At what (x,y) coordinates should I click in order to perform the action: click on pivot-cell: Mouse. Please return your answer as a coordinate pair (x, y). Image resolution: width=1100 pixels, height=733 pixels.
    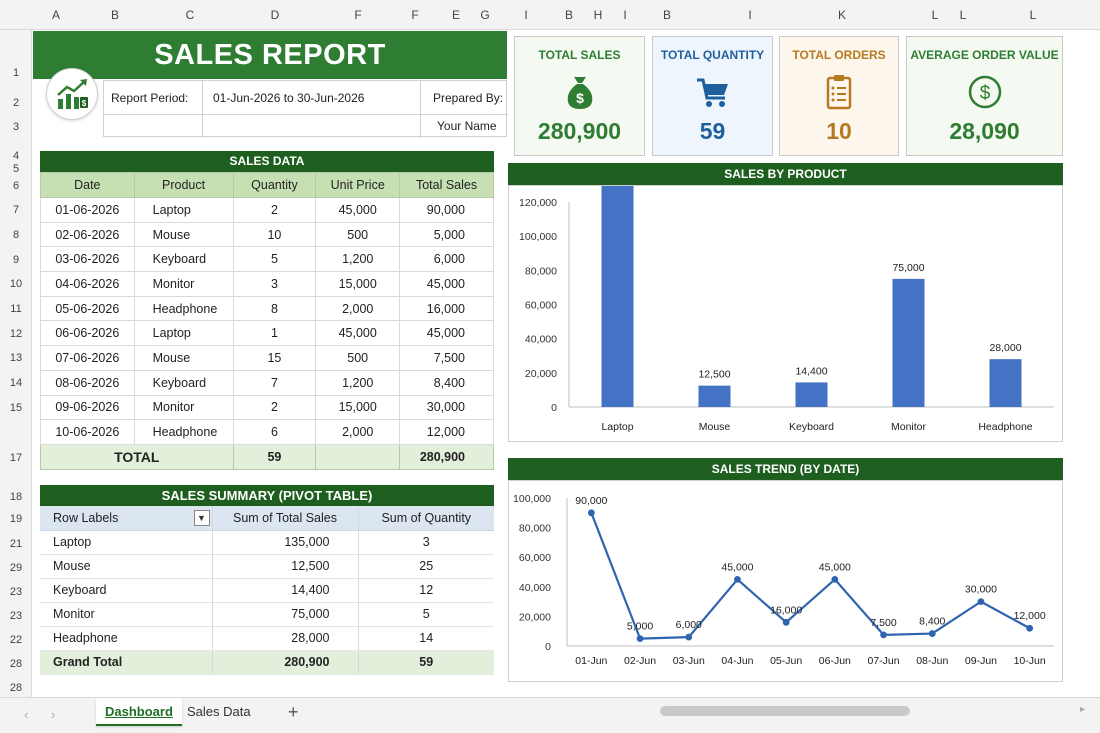
    Looking at the image, I should click on (126, 566).